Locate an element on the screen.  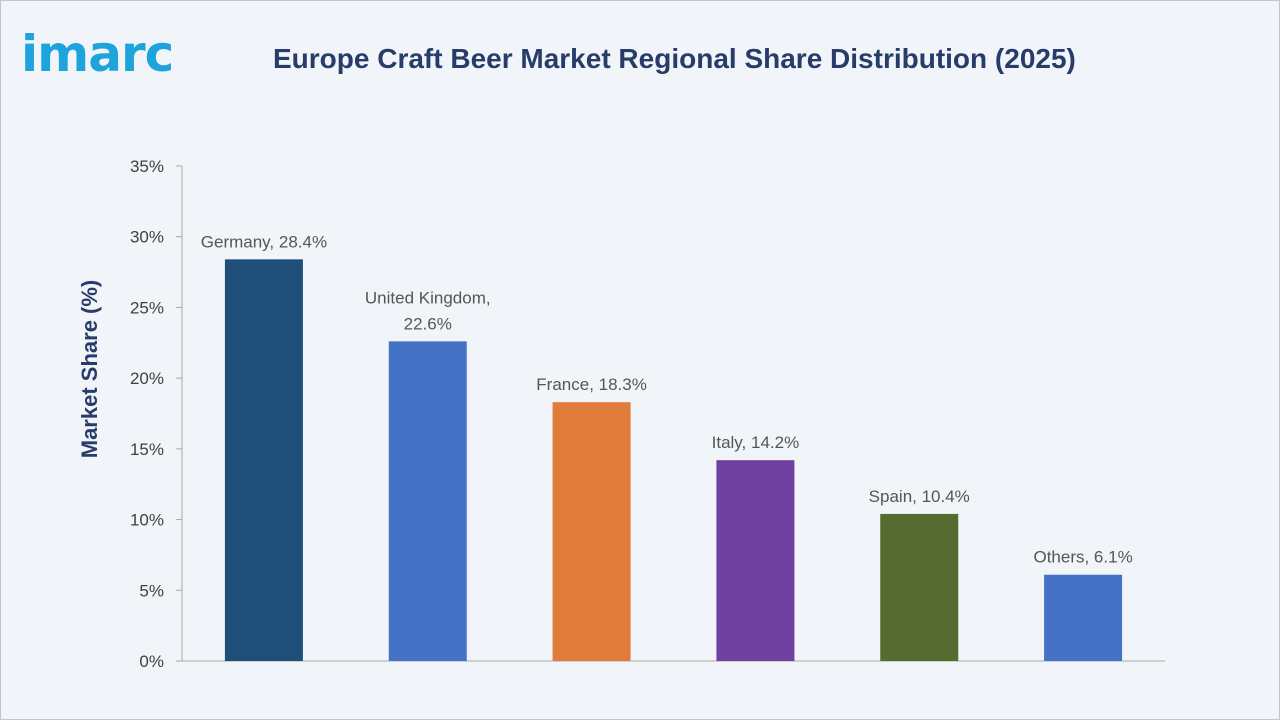
data-label: Germany, 28.4% is located at coordinates (264, 241).